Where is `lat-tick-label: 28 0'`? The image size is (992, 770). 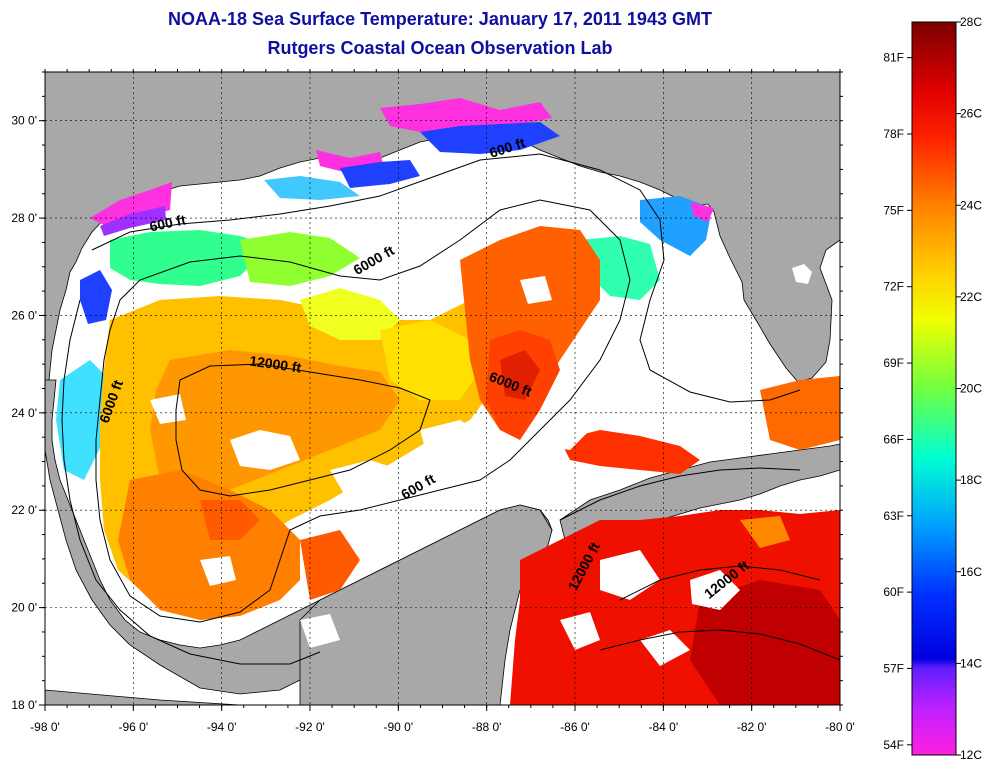
lat-tick-label: 28 0' is located at coordinates (24, 218).